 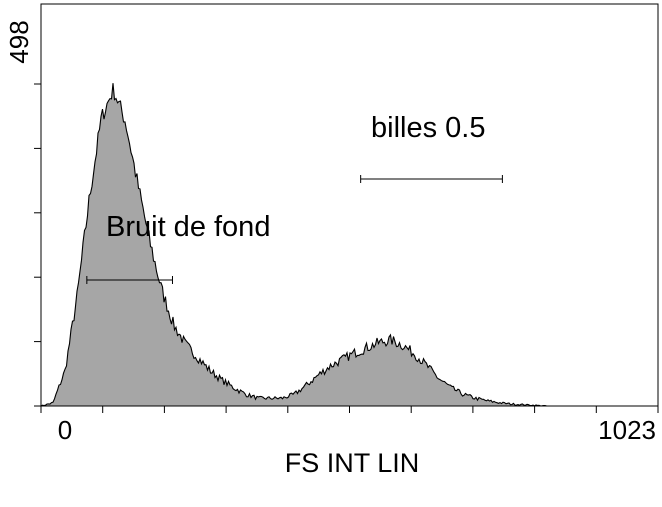 What do you see at coordinates (65, 430) in the screenshot?
I see `x-tick-label: 0` at bounding box center [65, 430].